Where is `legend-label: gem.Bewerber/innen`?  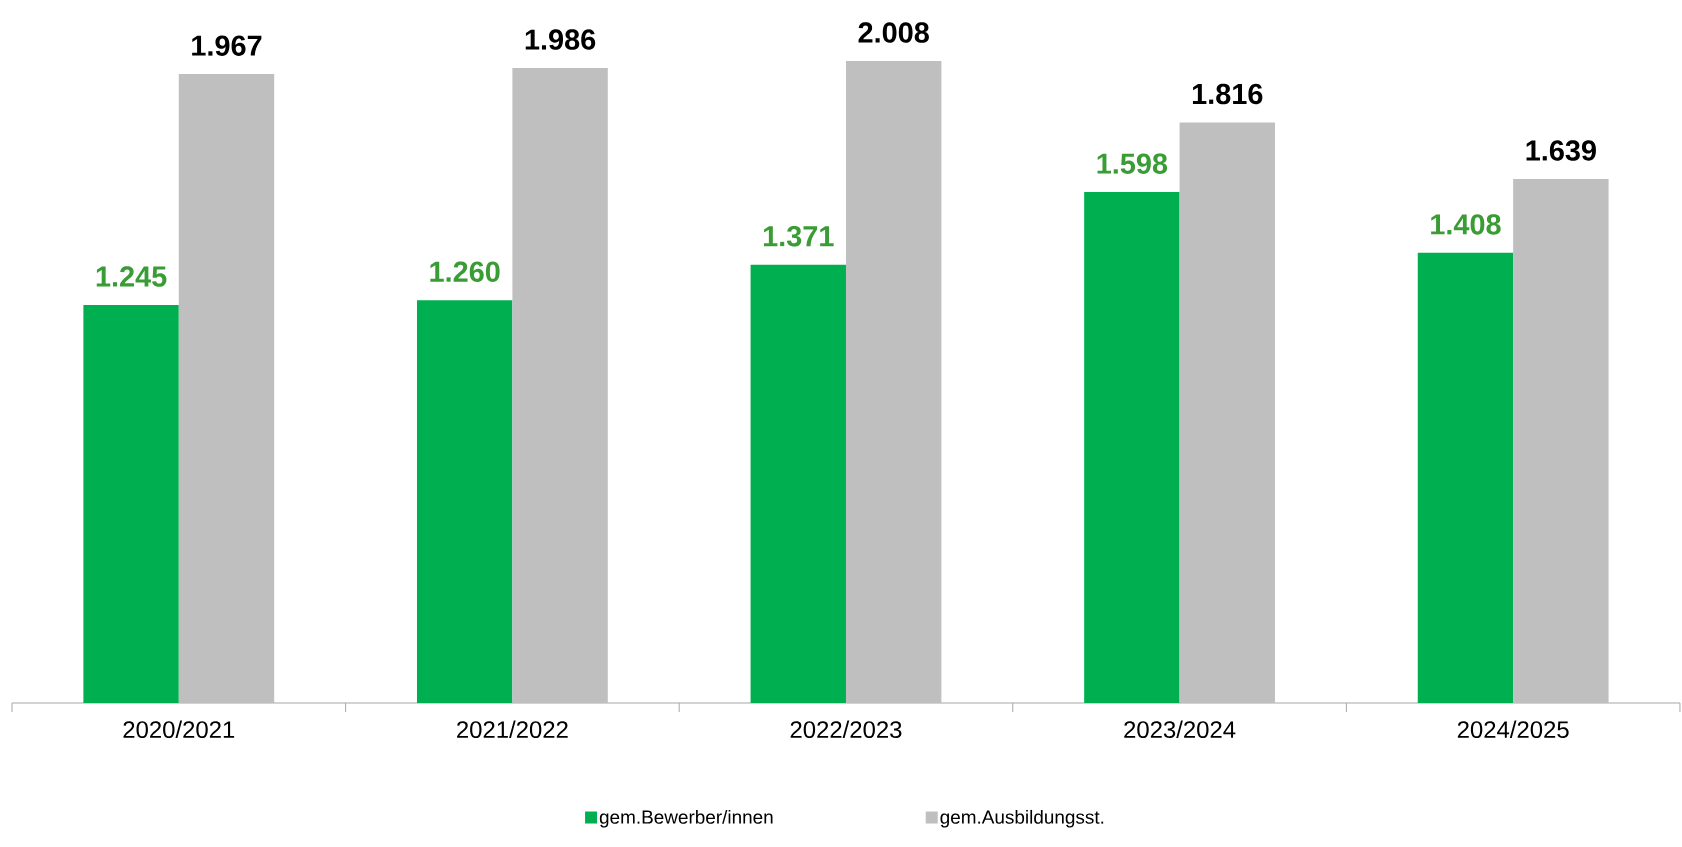 legend-label: gem.Bewerber/innen is located at coordinates (686, 818).